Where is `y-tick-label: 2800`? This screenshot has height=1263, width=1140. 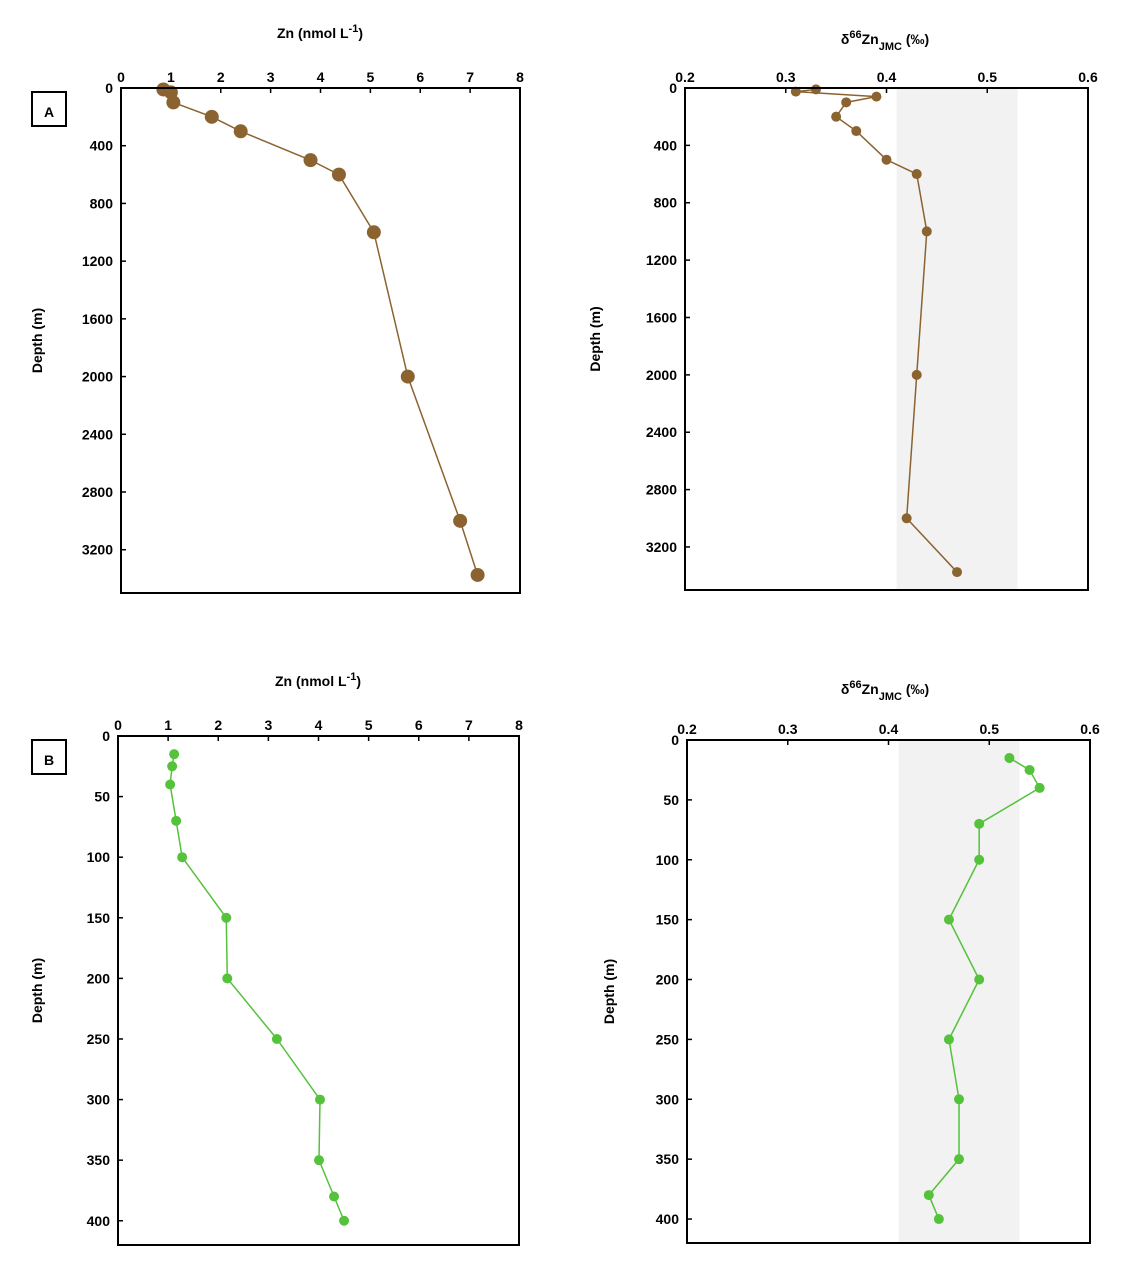 y-tick-label: 2800 is located at coordinates (661, 490).